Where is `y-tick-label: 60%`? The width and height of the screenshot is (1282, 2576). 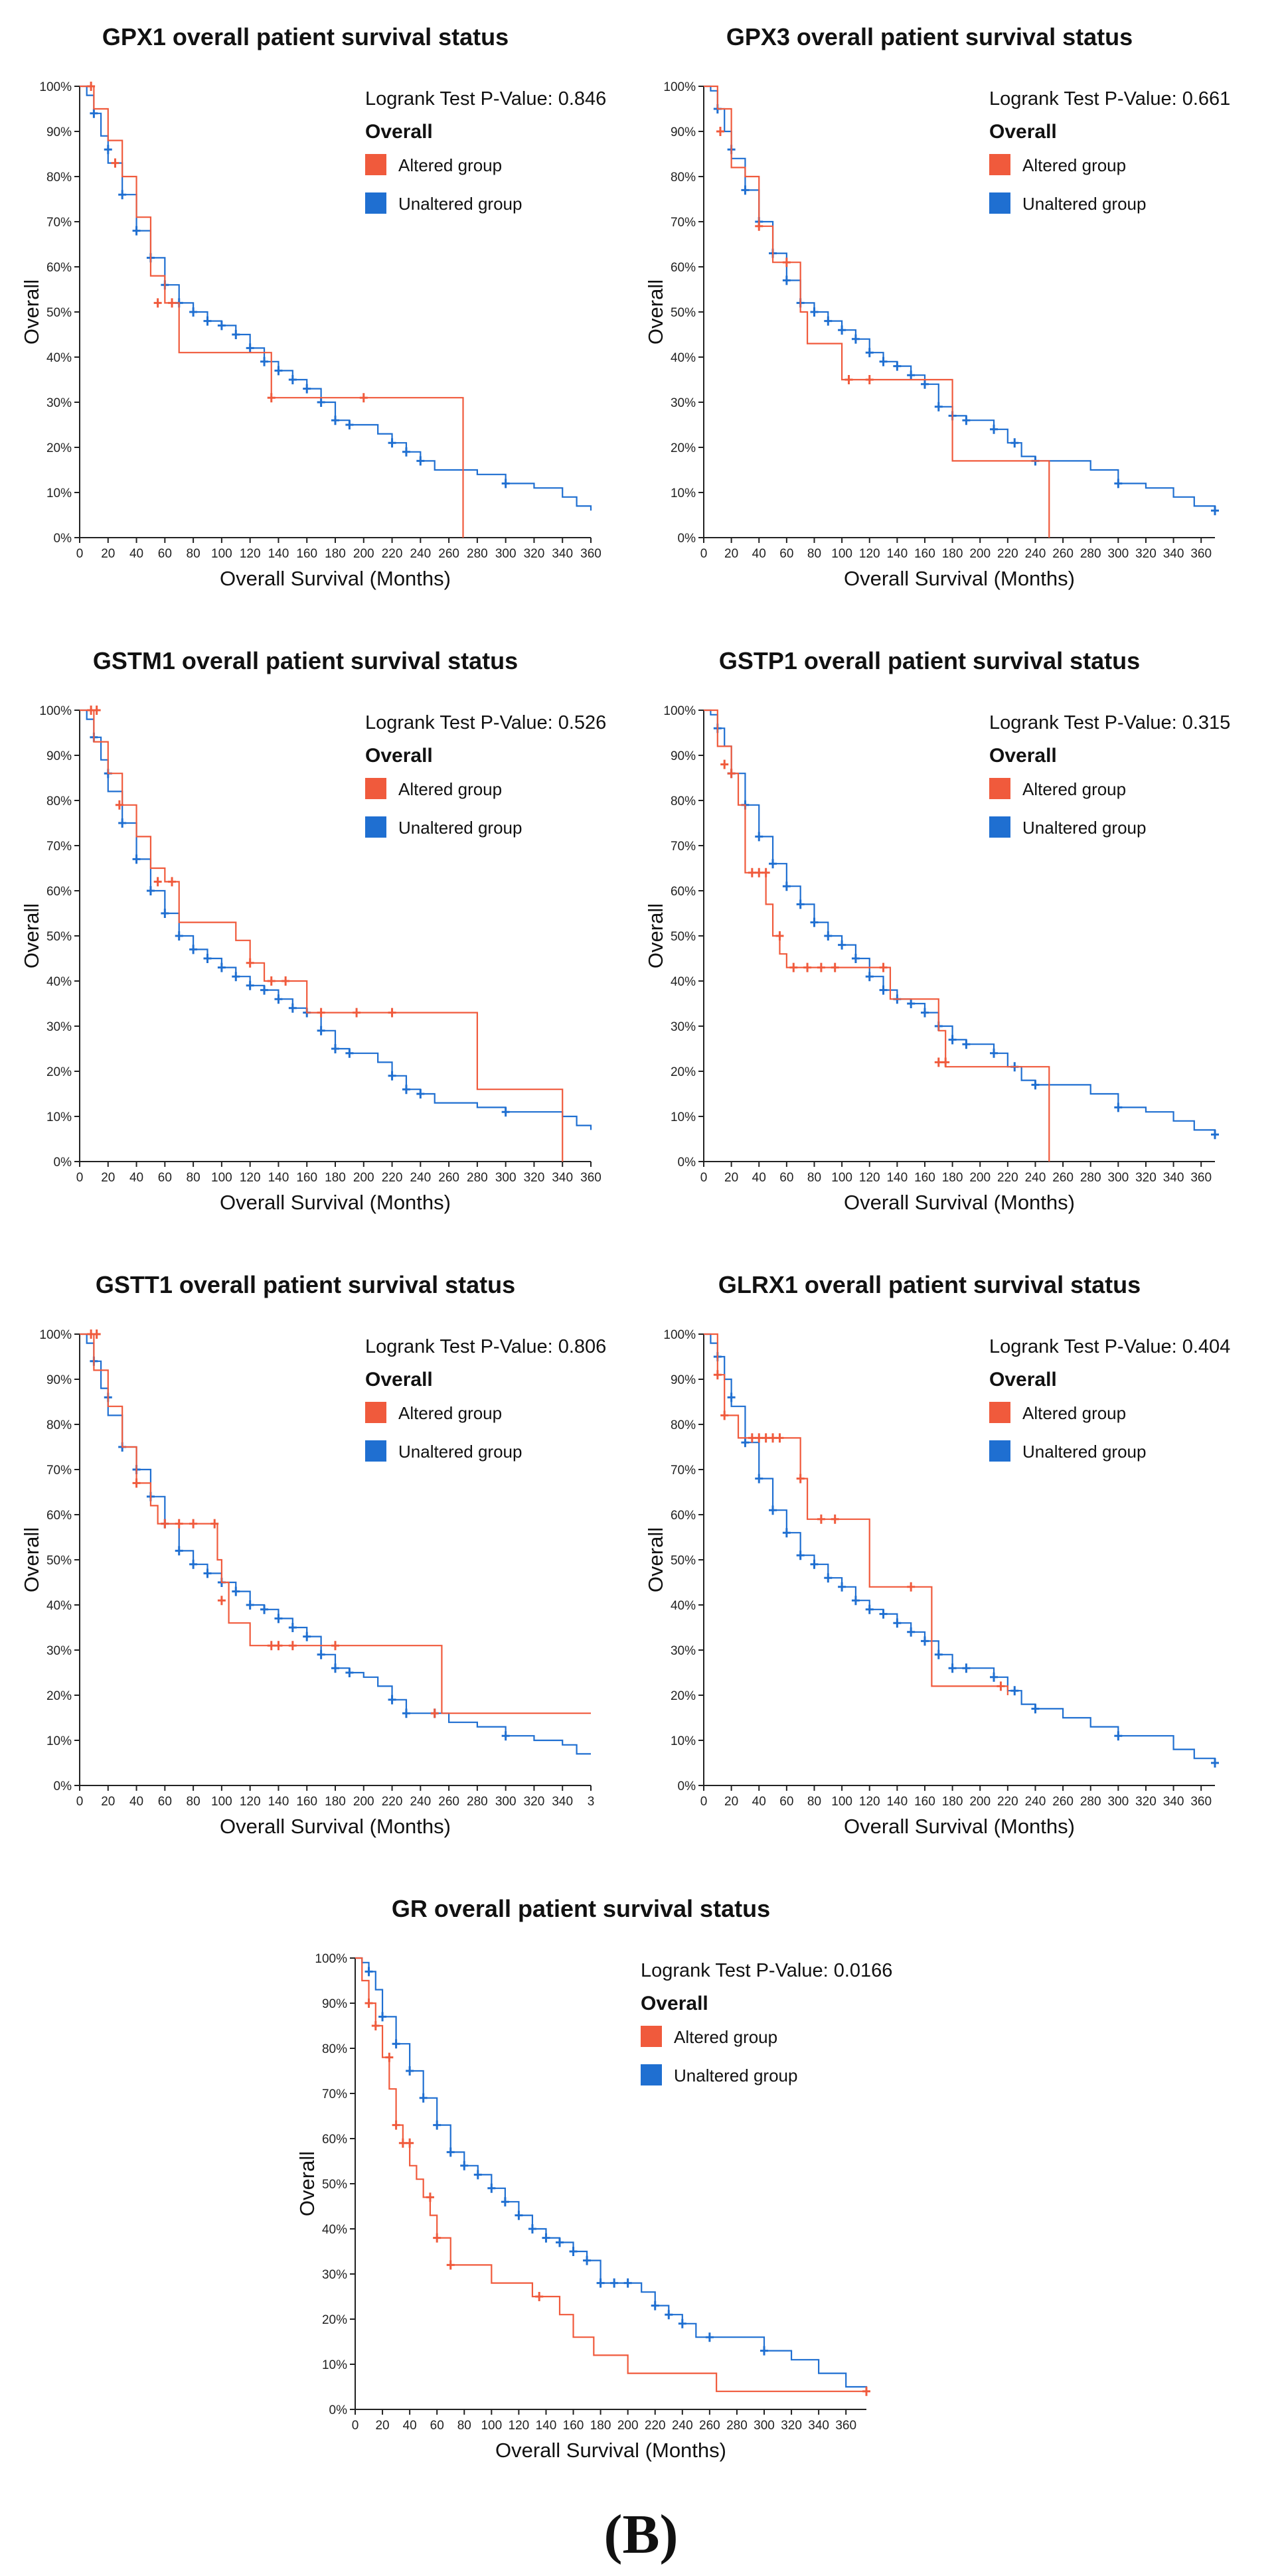 y-tick-label: 60% is located at coordinates (684, 268).